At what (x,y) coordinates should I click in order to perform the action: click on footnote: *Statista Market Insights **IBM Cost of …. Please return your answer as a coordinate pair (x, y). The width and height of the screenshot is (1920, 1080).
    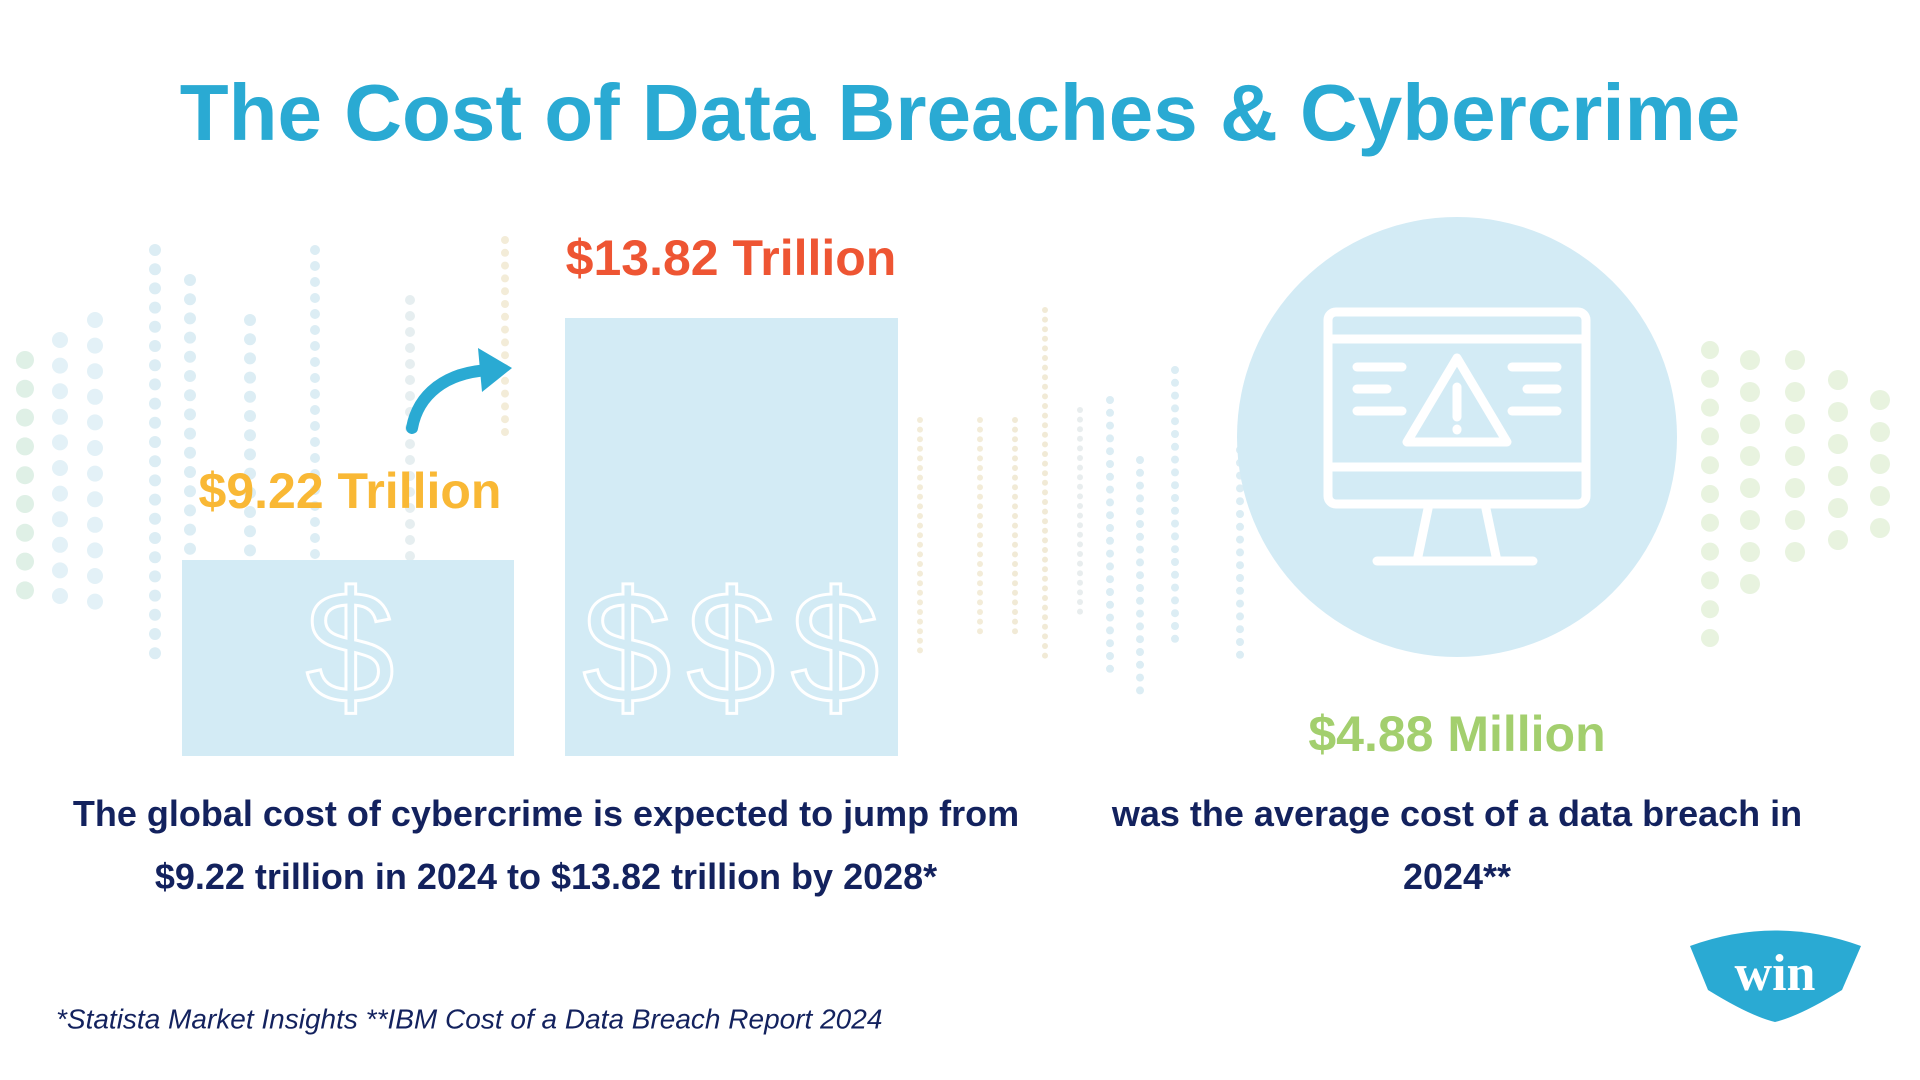
    Looking at the image, I should click on (469, 1018).